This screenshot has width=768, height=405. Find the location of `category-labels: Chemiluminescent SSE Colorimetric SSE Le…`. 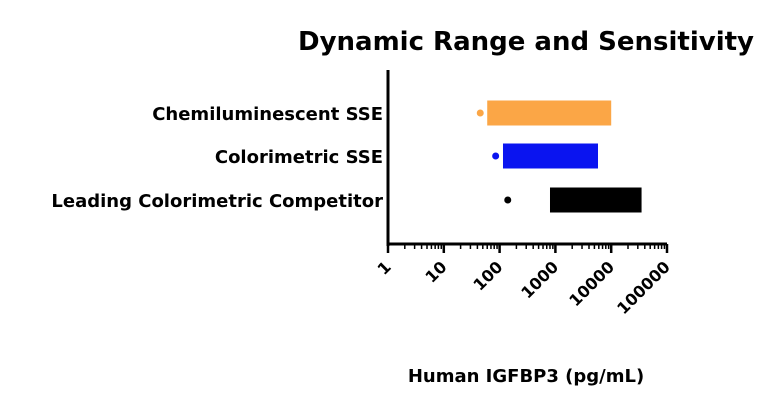

category-labels: Chemiluminescent SSE Colorimetric SSE Le… is located at coordinates (217, 158).